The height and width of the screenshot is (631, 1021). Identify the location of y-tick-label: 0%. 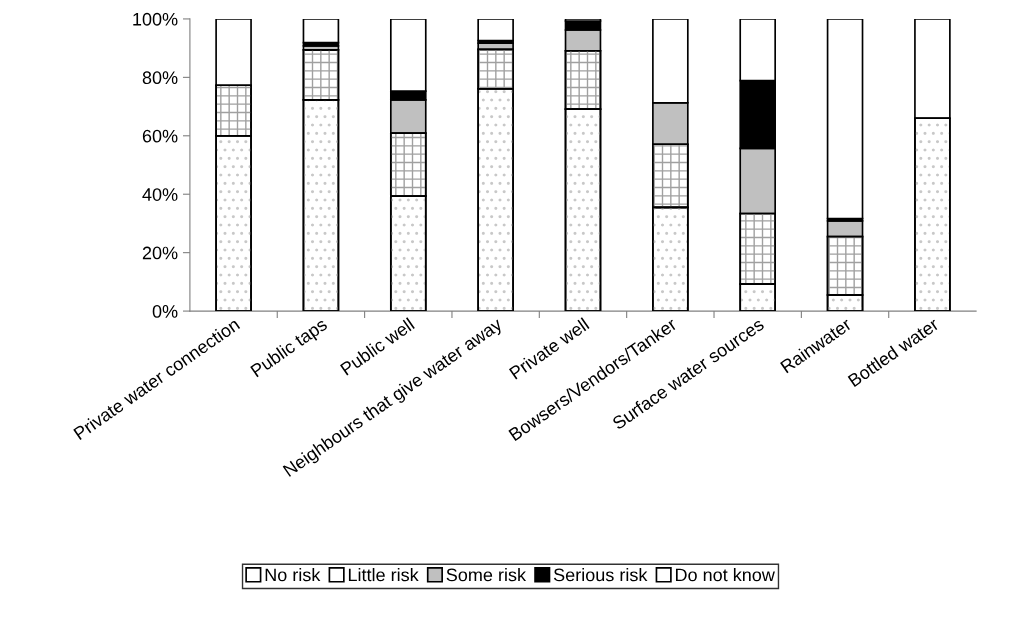
(165, 311).